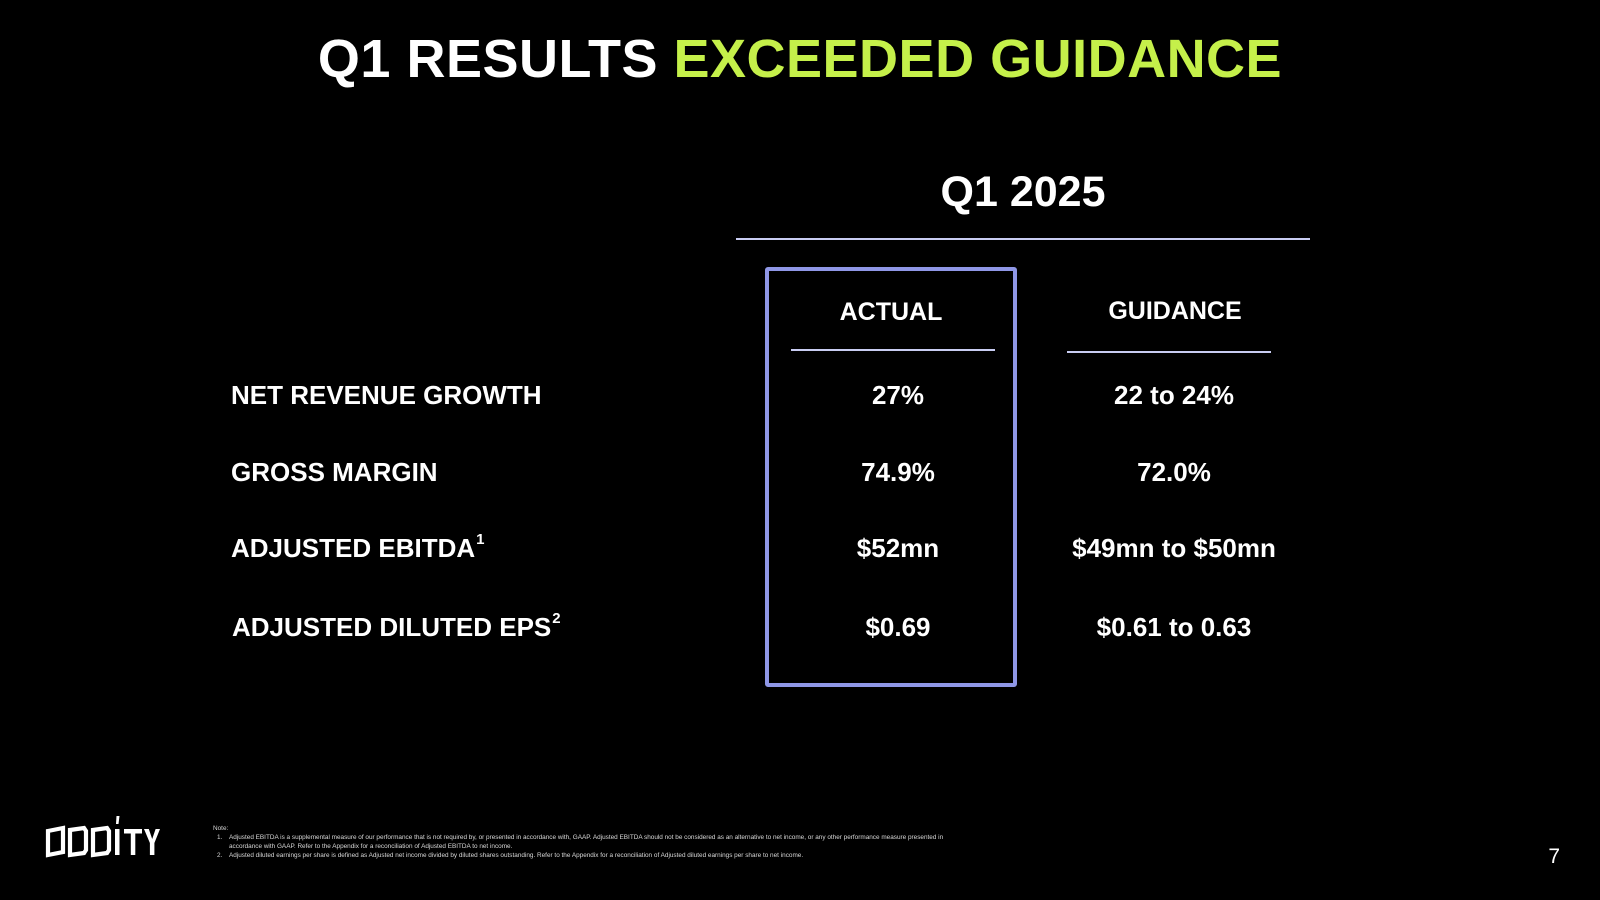 Image resolution: width=1600 pixels, height=900 pixels. What do you see at coordinates (898, 472) in the screenshot?
I see `cell-actual-gross-margin: 74.9%` at bounding box center [898, 472].